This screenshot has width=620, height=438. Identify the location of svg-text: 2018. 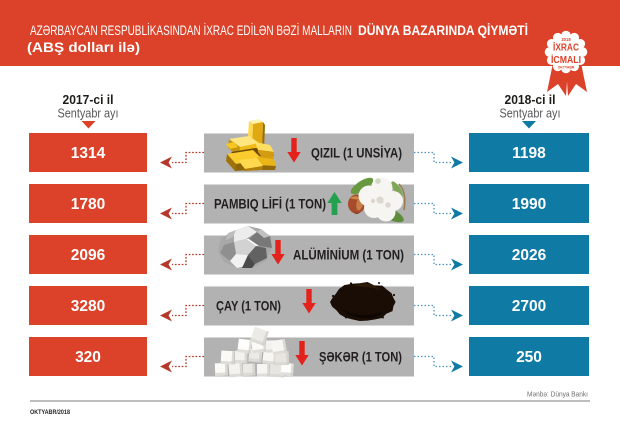
(566, 39).